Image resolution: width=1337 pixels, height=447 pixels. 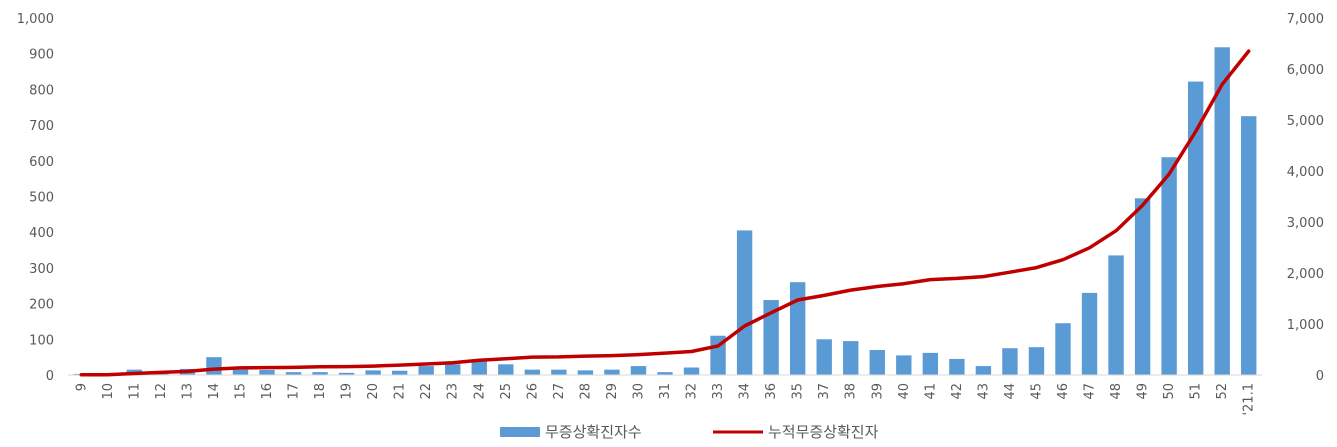 What do you see at coordinates (1305, 198) in the screenshot?
I see `right-y-axis: 0 1,000 2,000 3,000 4,000 5,000 6,000 7,000` at bounding box center [1305, 198].